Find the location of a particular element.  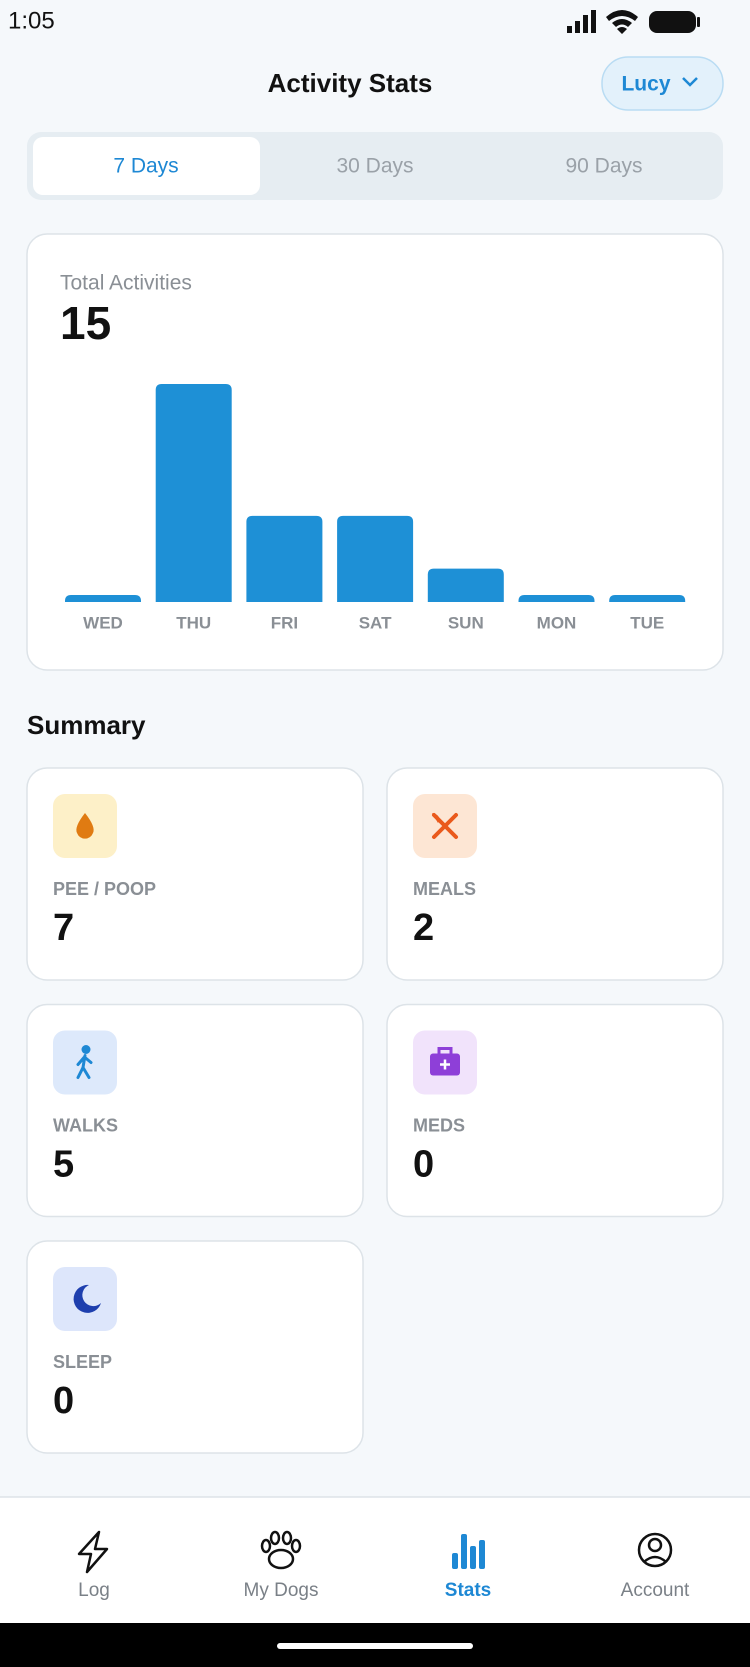

card-value: 5 is located at coordinates (63, 1165).